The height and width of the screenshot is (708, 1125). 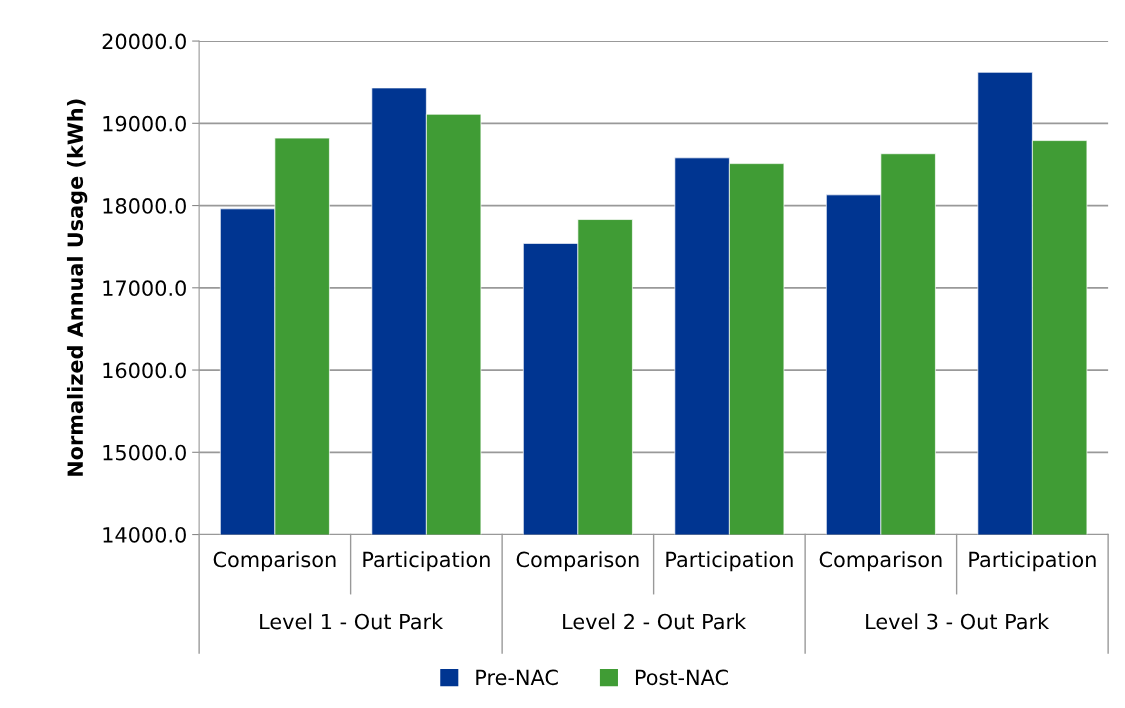 What do you see at coordinates (77, 287) in the screenshot?
I see `y-axis-title: Normalized Annual Usage (kWh)` at bounding box center [77, 287].